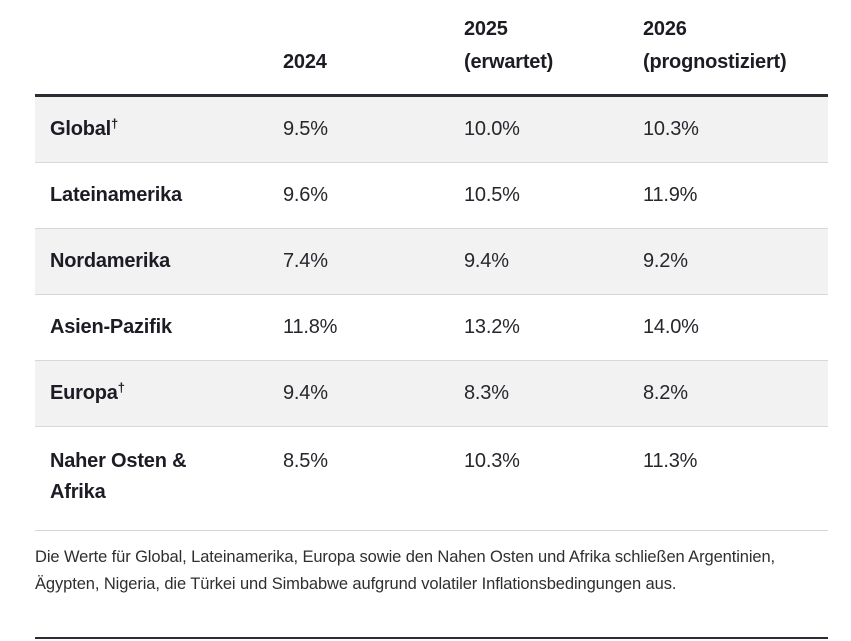  Describe the element at coordinates (111, 327) in the screenshot. I see `row-label-text: Asien-Pazifik` at that location.